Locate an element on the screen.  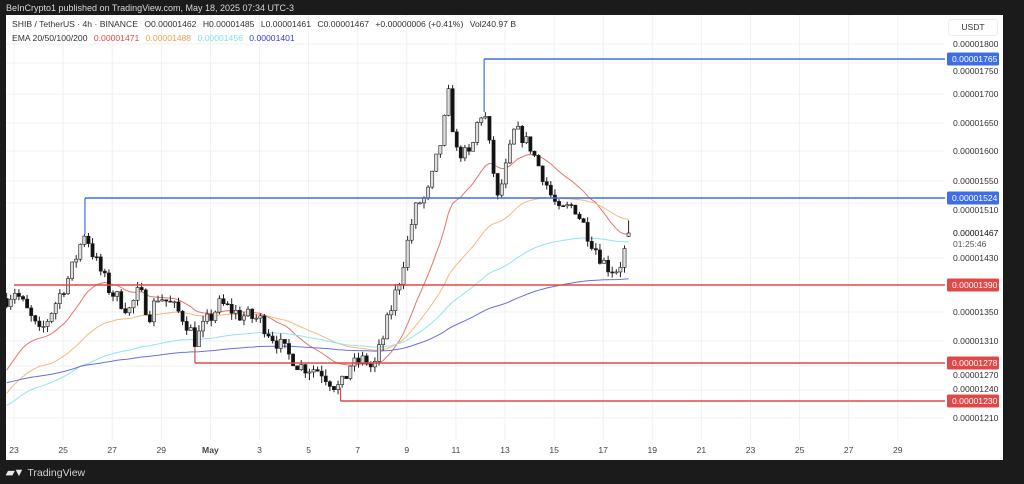
price-axis-label: 0.00001600 is located at coordinates (976, 151).